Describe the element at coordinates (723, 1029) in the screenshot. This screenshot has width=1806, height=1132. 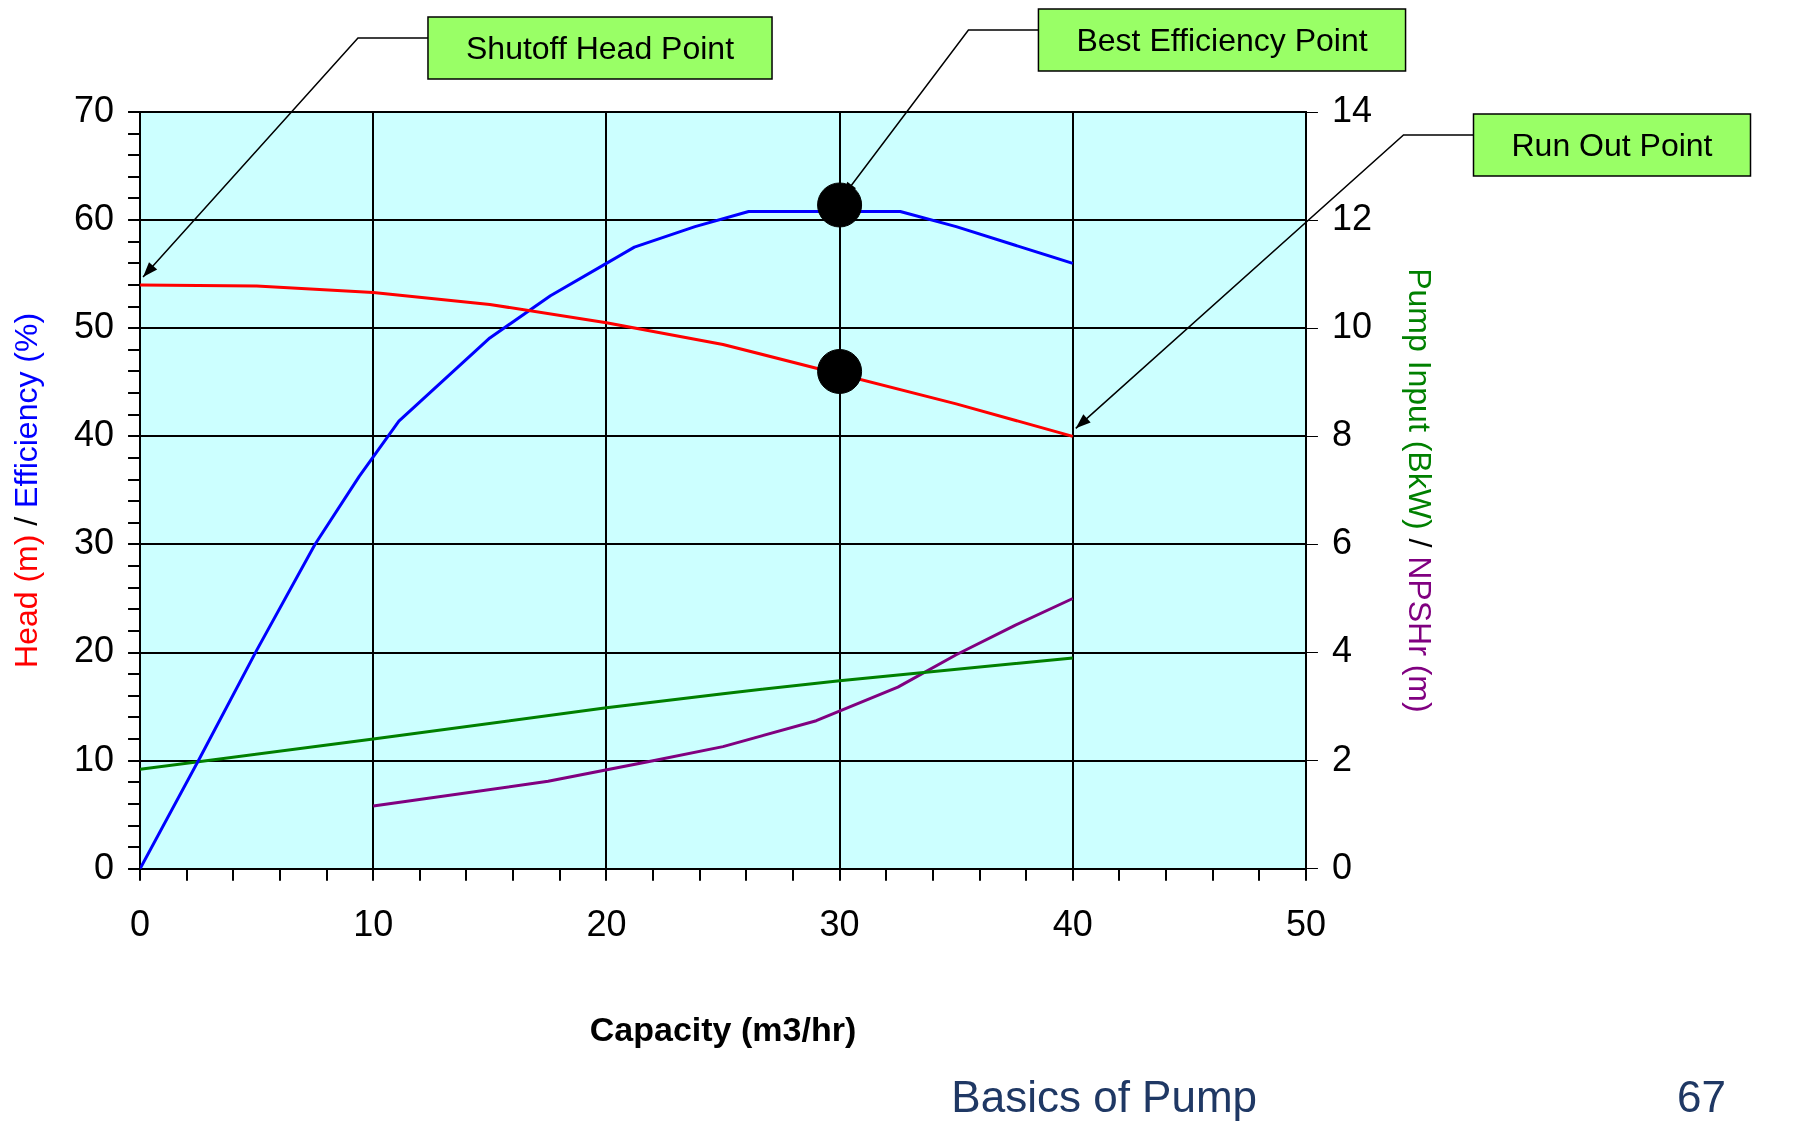
I see `x-axis-title: Capacity (m3/hr)` at that location.